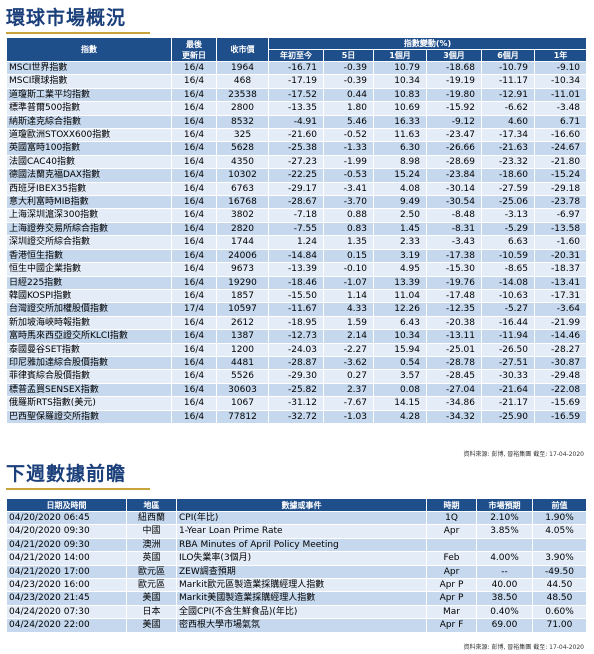 This screenshot has height=654, width=594. What do you see at coordinates (89, 95) in the screenshot?
I see `cell-index: 道瓊斯工業平均指數` at bounding box center [89, 95].